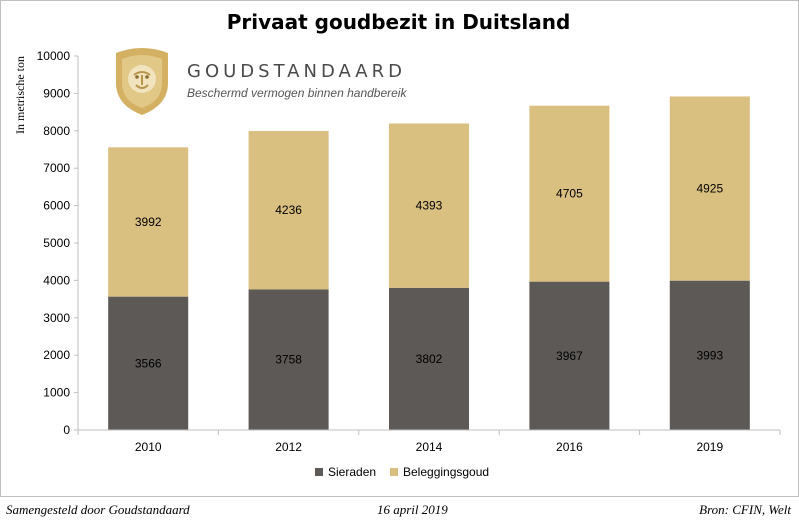 This screenshot has width=799, height=521. What do you see at coordinates (56, 393) in the screenshot?
I see `y-tick-label: 1000` at bounding box center [56, 393].